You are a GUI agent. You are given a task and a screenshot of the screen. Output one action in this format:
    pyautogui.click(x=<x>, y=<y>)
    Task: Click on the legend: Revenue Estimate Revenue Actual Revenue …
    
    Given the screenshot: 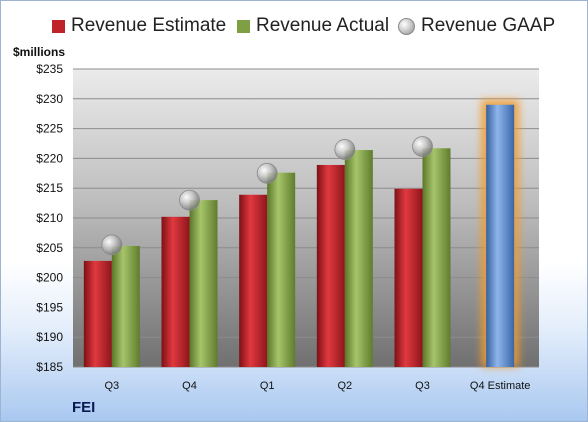 What is the action you would take?
    pyautogui.click(x=294, y=30)
    